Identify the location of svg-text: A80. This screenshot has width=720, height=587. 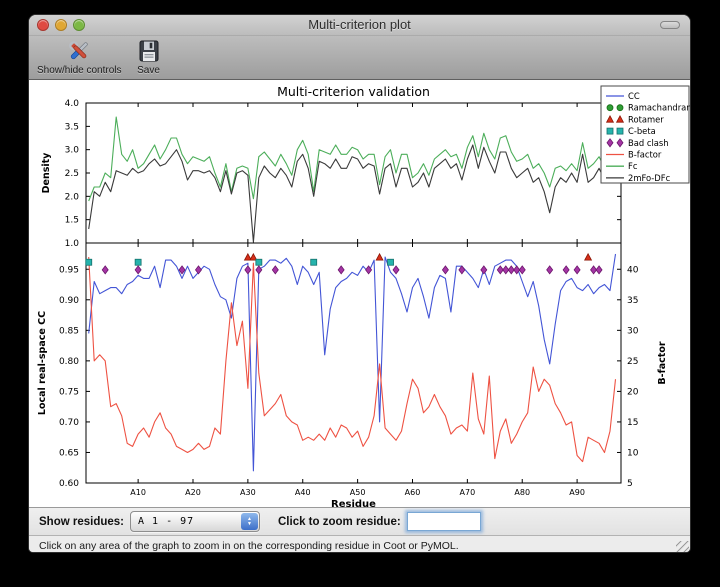
(522, 492).